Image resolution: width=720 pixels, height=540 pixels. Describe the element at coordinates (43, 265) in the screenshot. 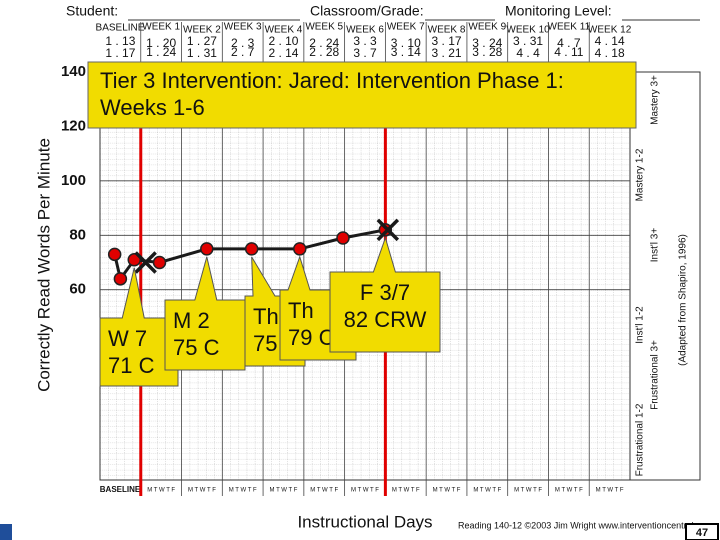

I see `y-axis-title: Correctly Read Words Per Minute` at that location.